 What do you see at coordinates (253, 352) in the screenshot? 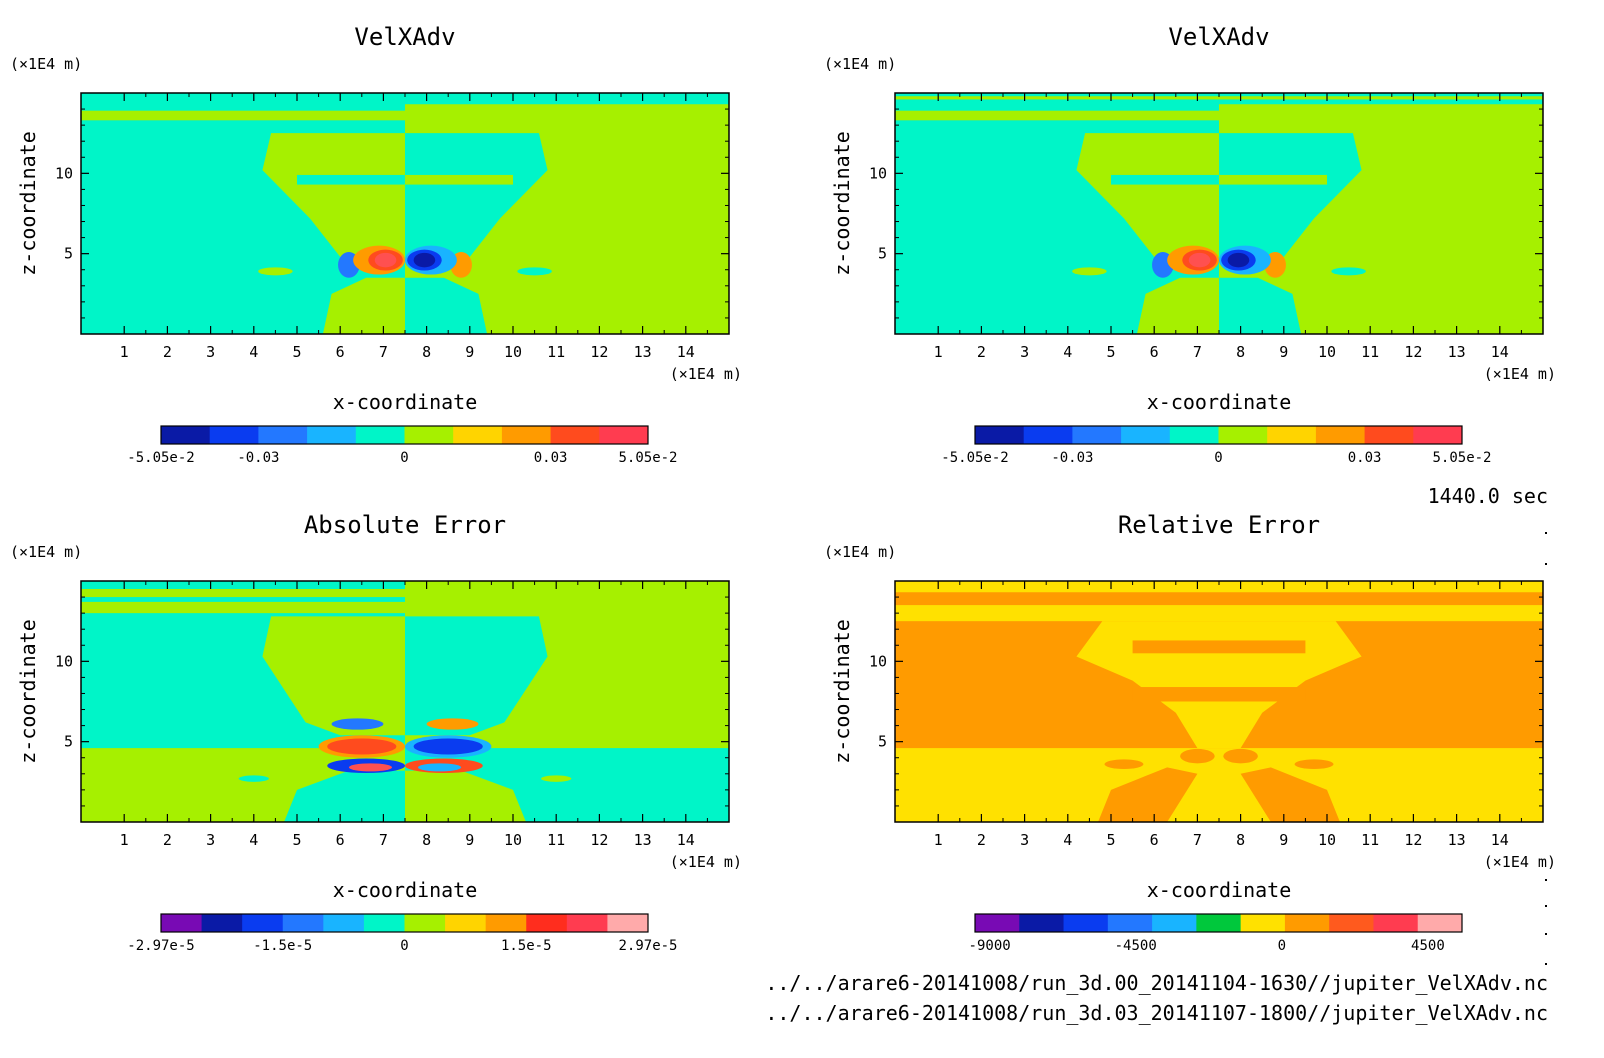
I see `x-tick-label: 4` at bounding box center [253, 352].